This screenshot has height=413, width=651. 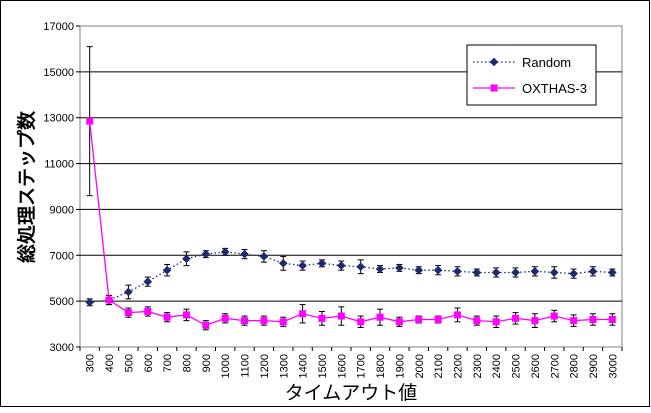 I want to click on y-tick-label-11000: 11000, so click(x=59, y=165).